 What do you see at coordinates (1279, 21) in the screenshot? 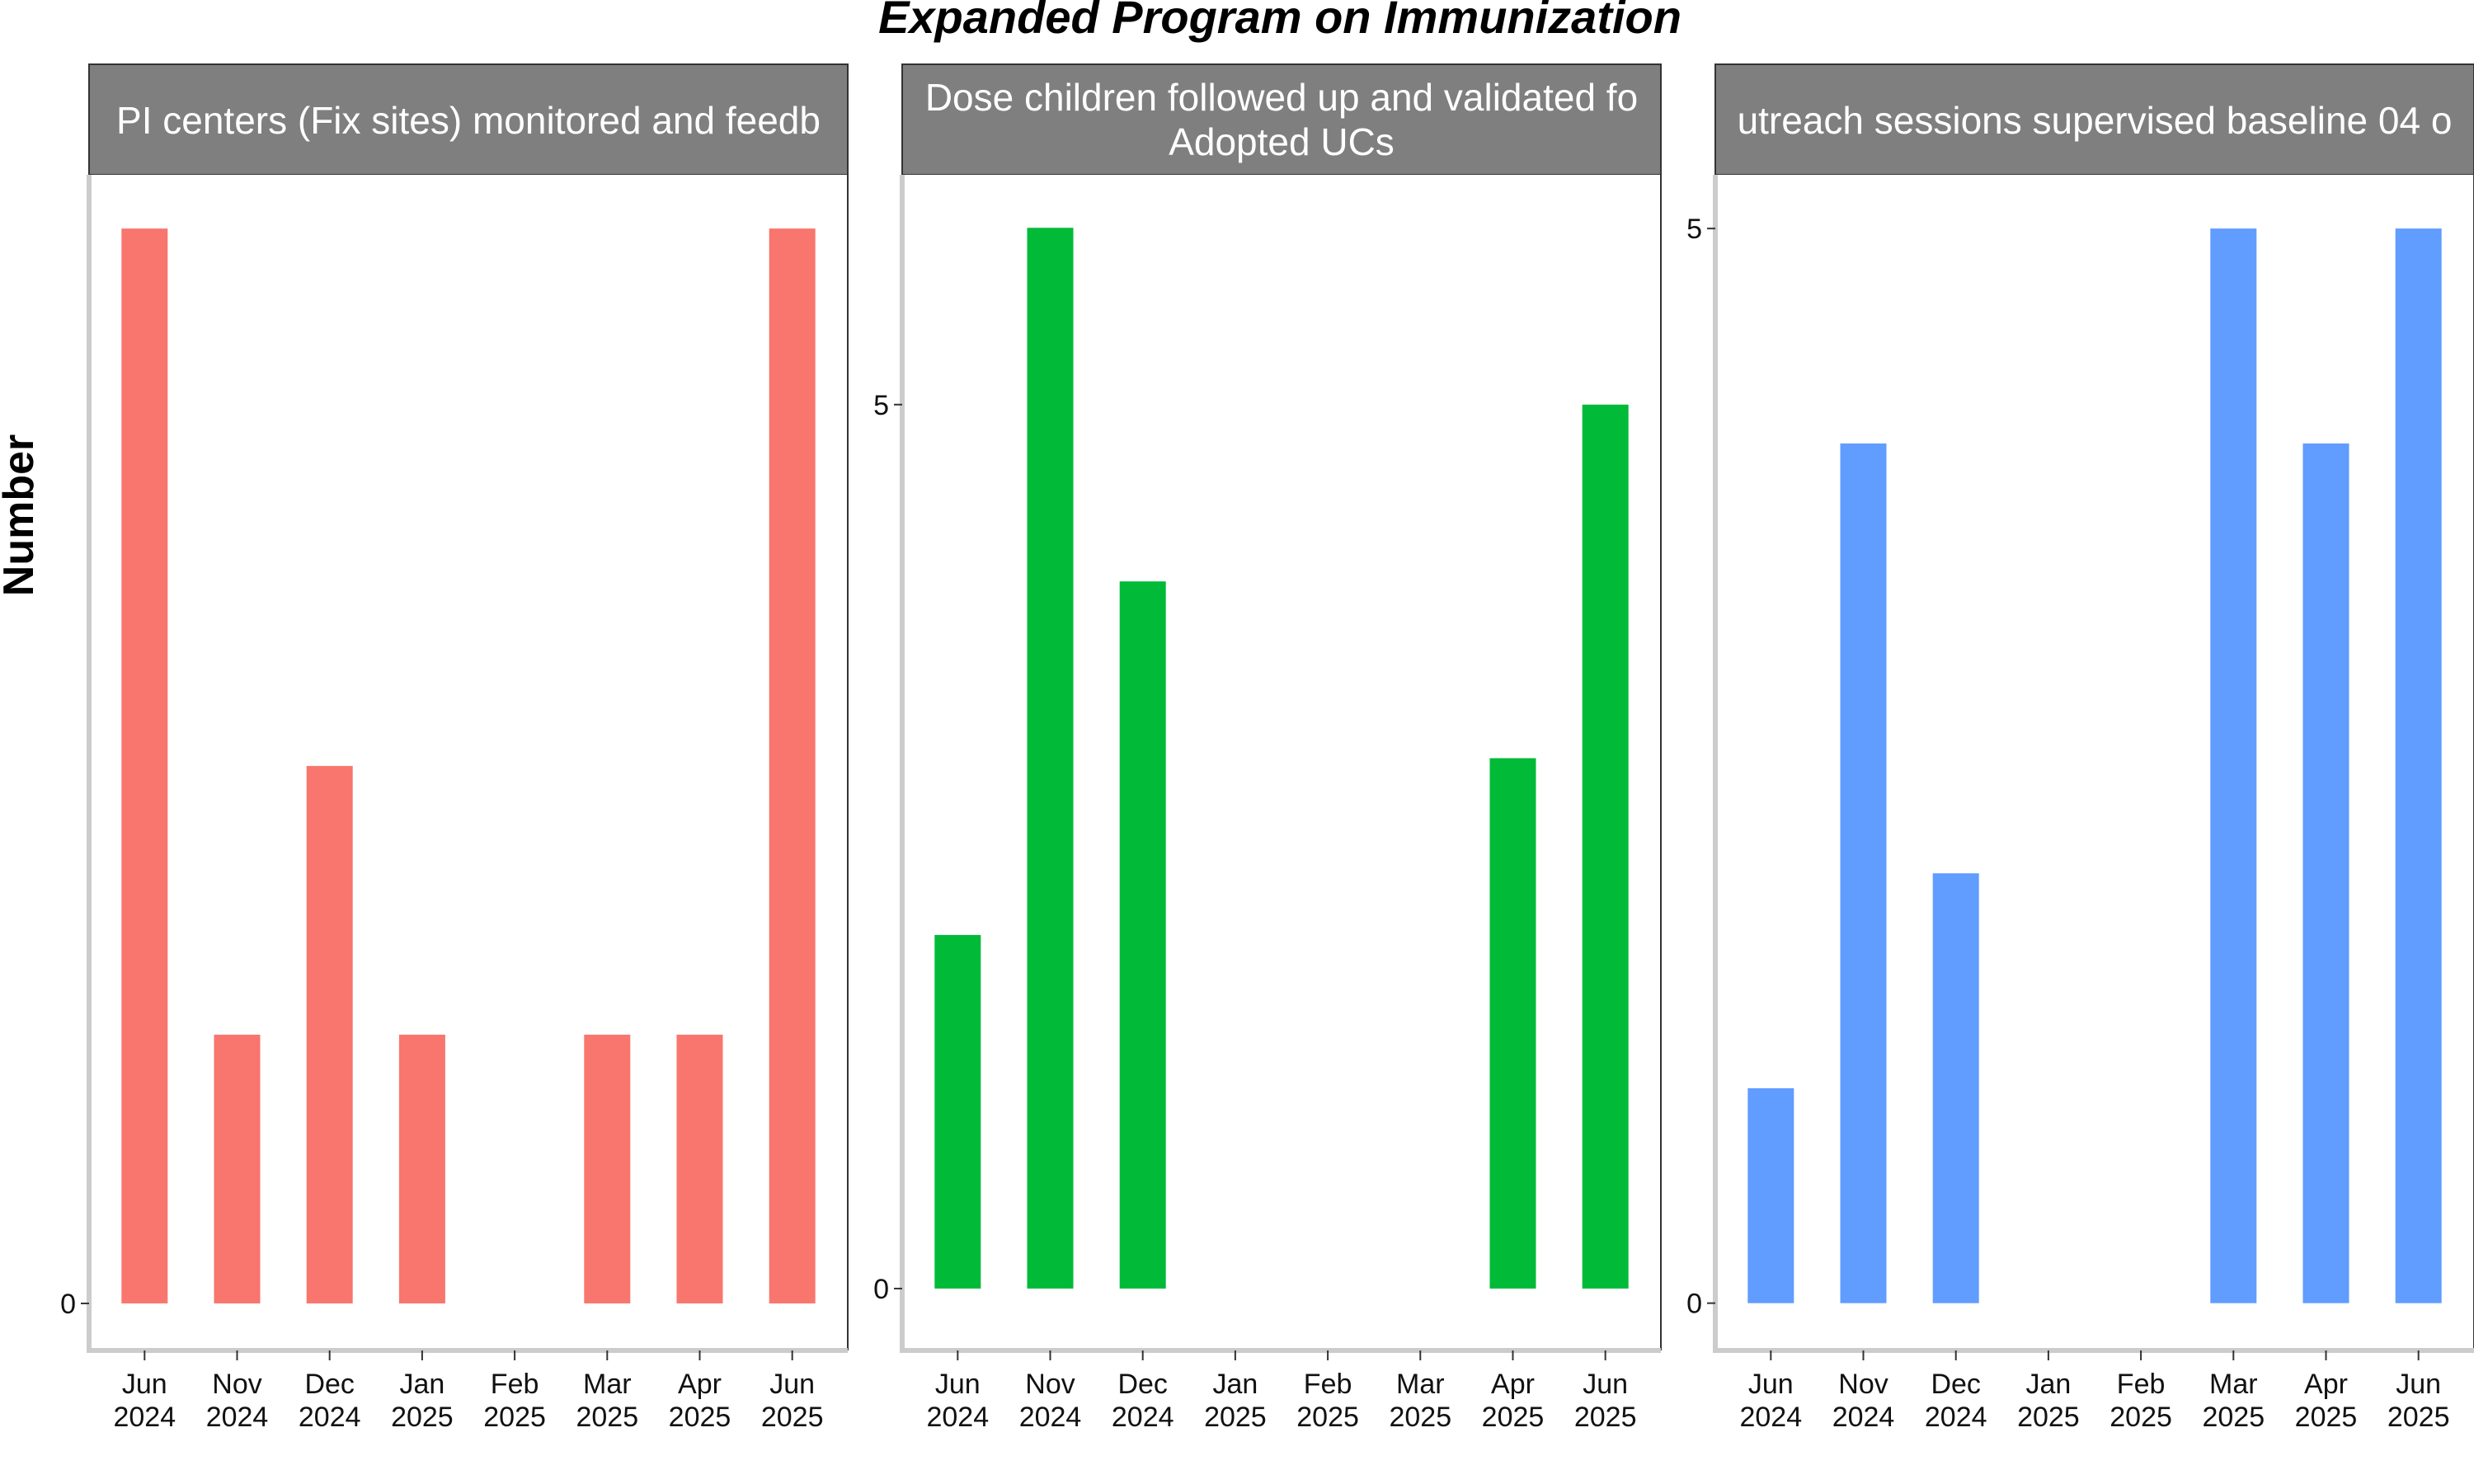
I see `chart-title: Expanded Program on Immunization` at bounding box center [1279, 21].